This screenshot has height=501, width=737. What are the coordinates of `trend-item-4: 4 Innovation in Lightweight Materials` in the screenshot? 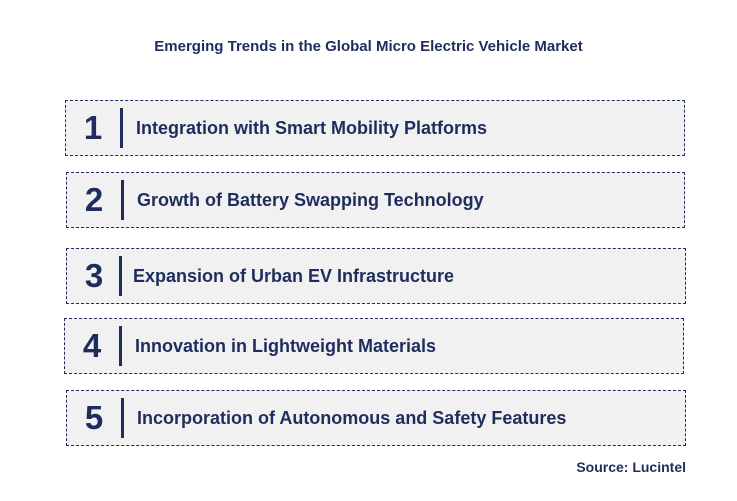 It's located at (374, 346).